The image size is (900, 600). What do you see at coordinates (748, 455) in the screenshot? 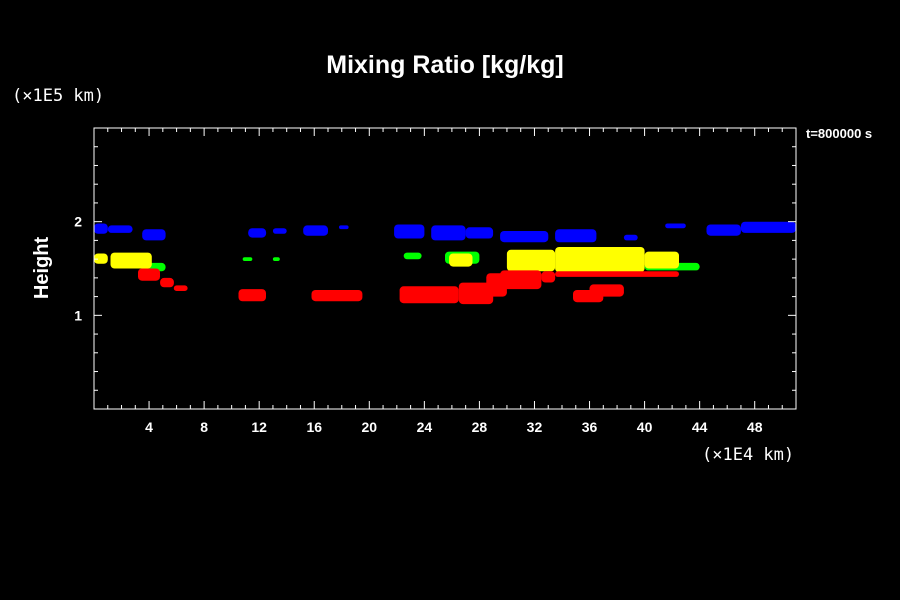
I see `x-unit-label: (×1E4 km)` at bounding box center [748, 455].